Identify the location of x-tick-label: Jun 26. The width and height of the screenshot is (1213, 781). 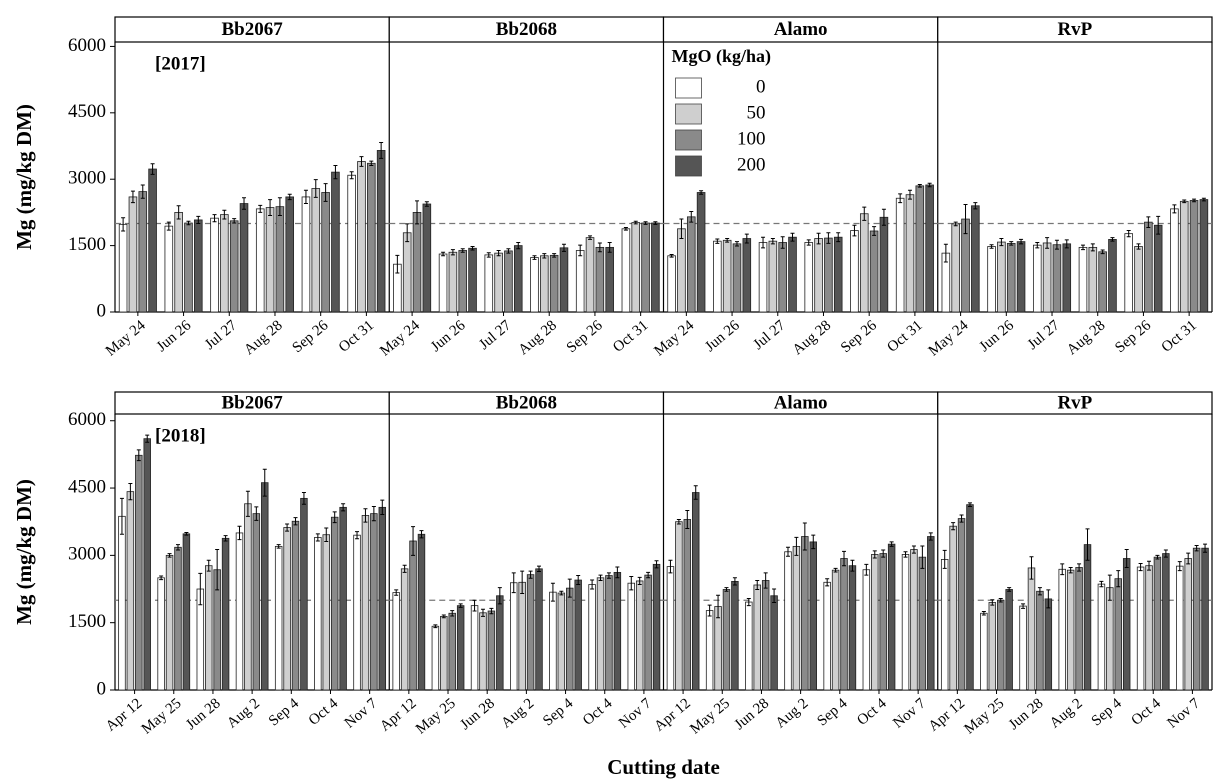
(448, 336).